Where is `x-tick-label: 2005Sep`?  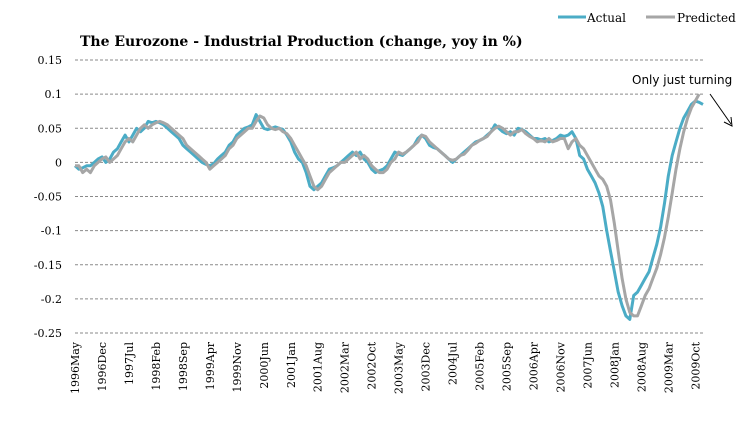 x-tick-label: 2005Sep is located at coordinates (507, 366).